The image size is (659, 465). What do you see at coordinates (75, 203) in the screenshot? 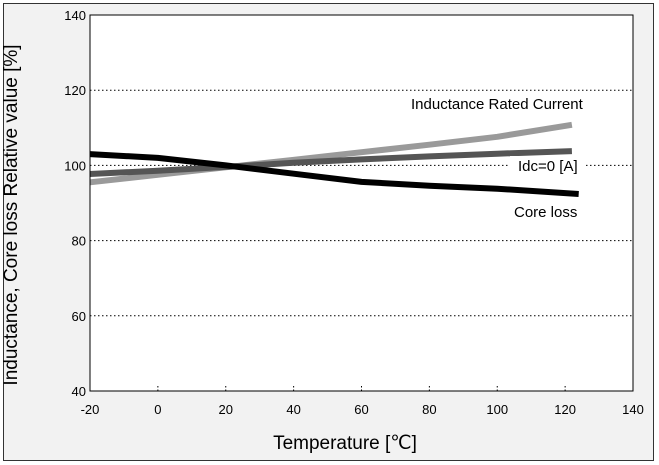
I see `y-tick-labels: 40 60 80 100 120 140` at bounding box center [75, 203].